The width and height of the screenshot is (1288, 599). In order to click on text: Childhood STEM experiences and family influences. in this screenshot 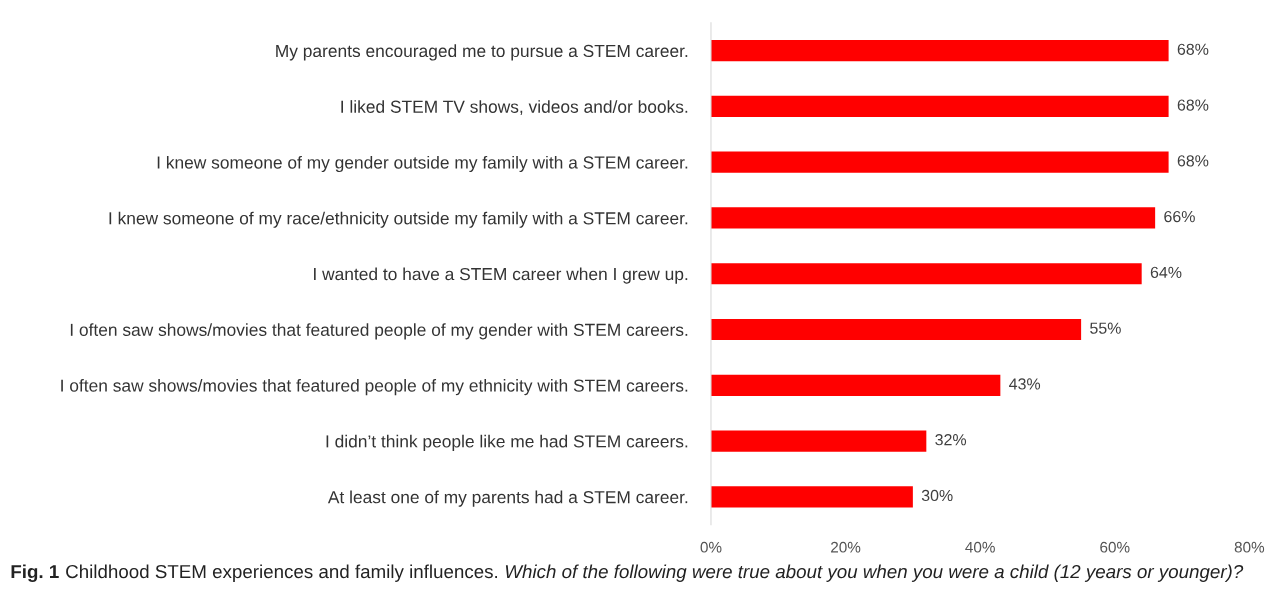, I will do `click(282, 573)`.